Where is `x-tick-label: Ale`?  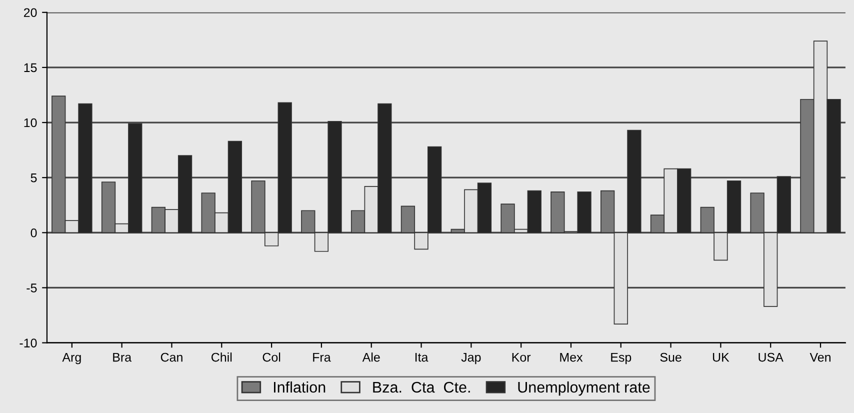
x-tick-label: Ale is located at coordinates (371, 357).